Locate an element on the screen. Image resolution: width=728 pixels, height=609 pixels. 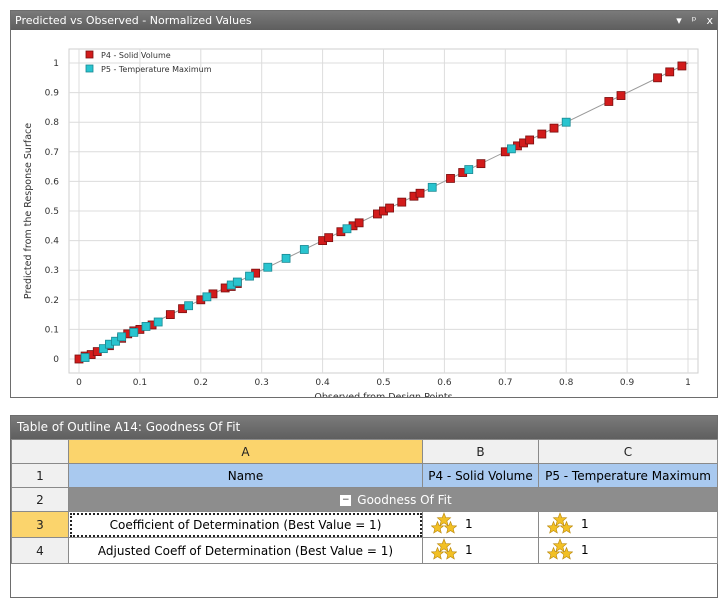
r2-solid-volume-cell: 1 is located at coordinates (480, 524).